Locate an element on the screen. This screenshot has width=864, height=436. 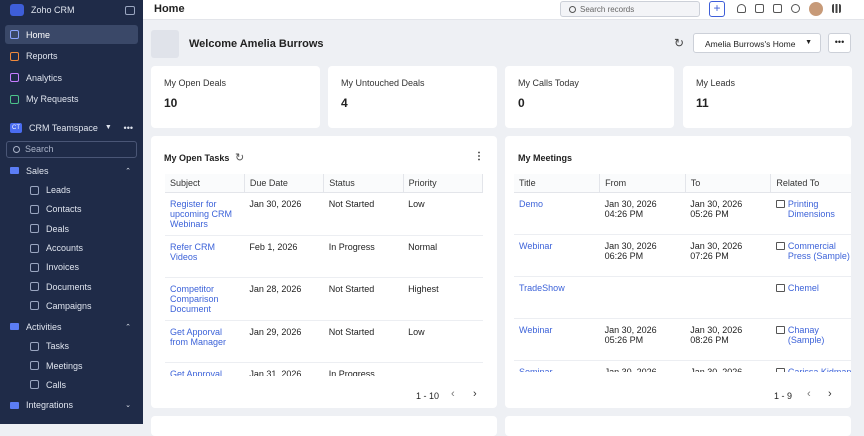
nav-item: Reports is located at coordinates (71, 56).